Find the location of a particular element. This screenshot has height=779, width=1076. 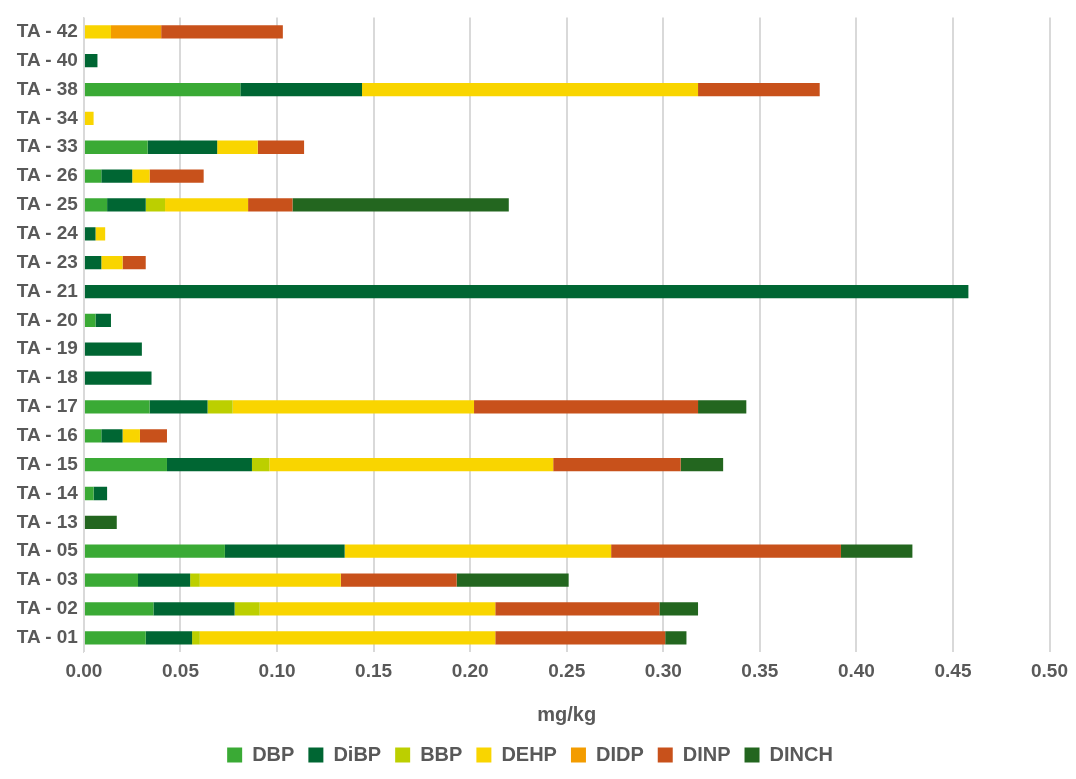

y-tick-label: TA - 15 is located at coordinates (47, 463).